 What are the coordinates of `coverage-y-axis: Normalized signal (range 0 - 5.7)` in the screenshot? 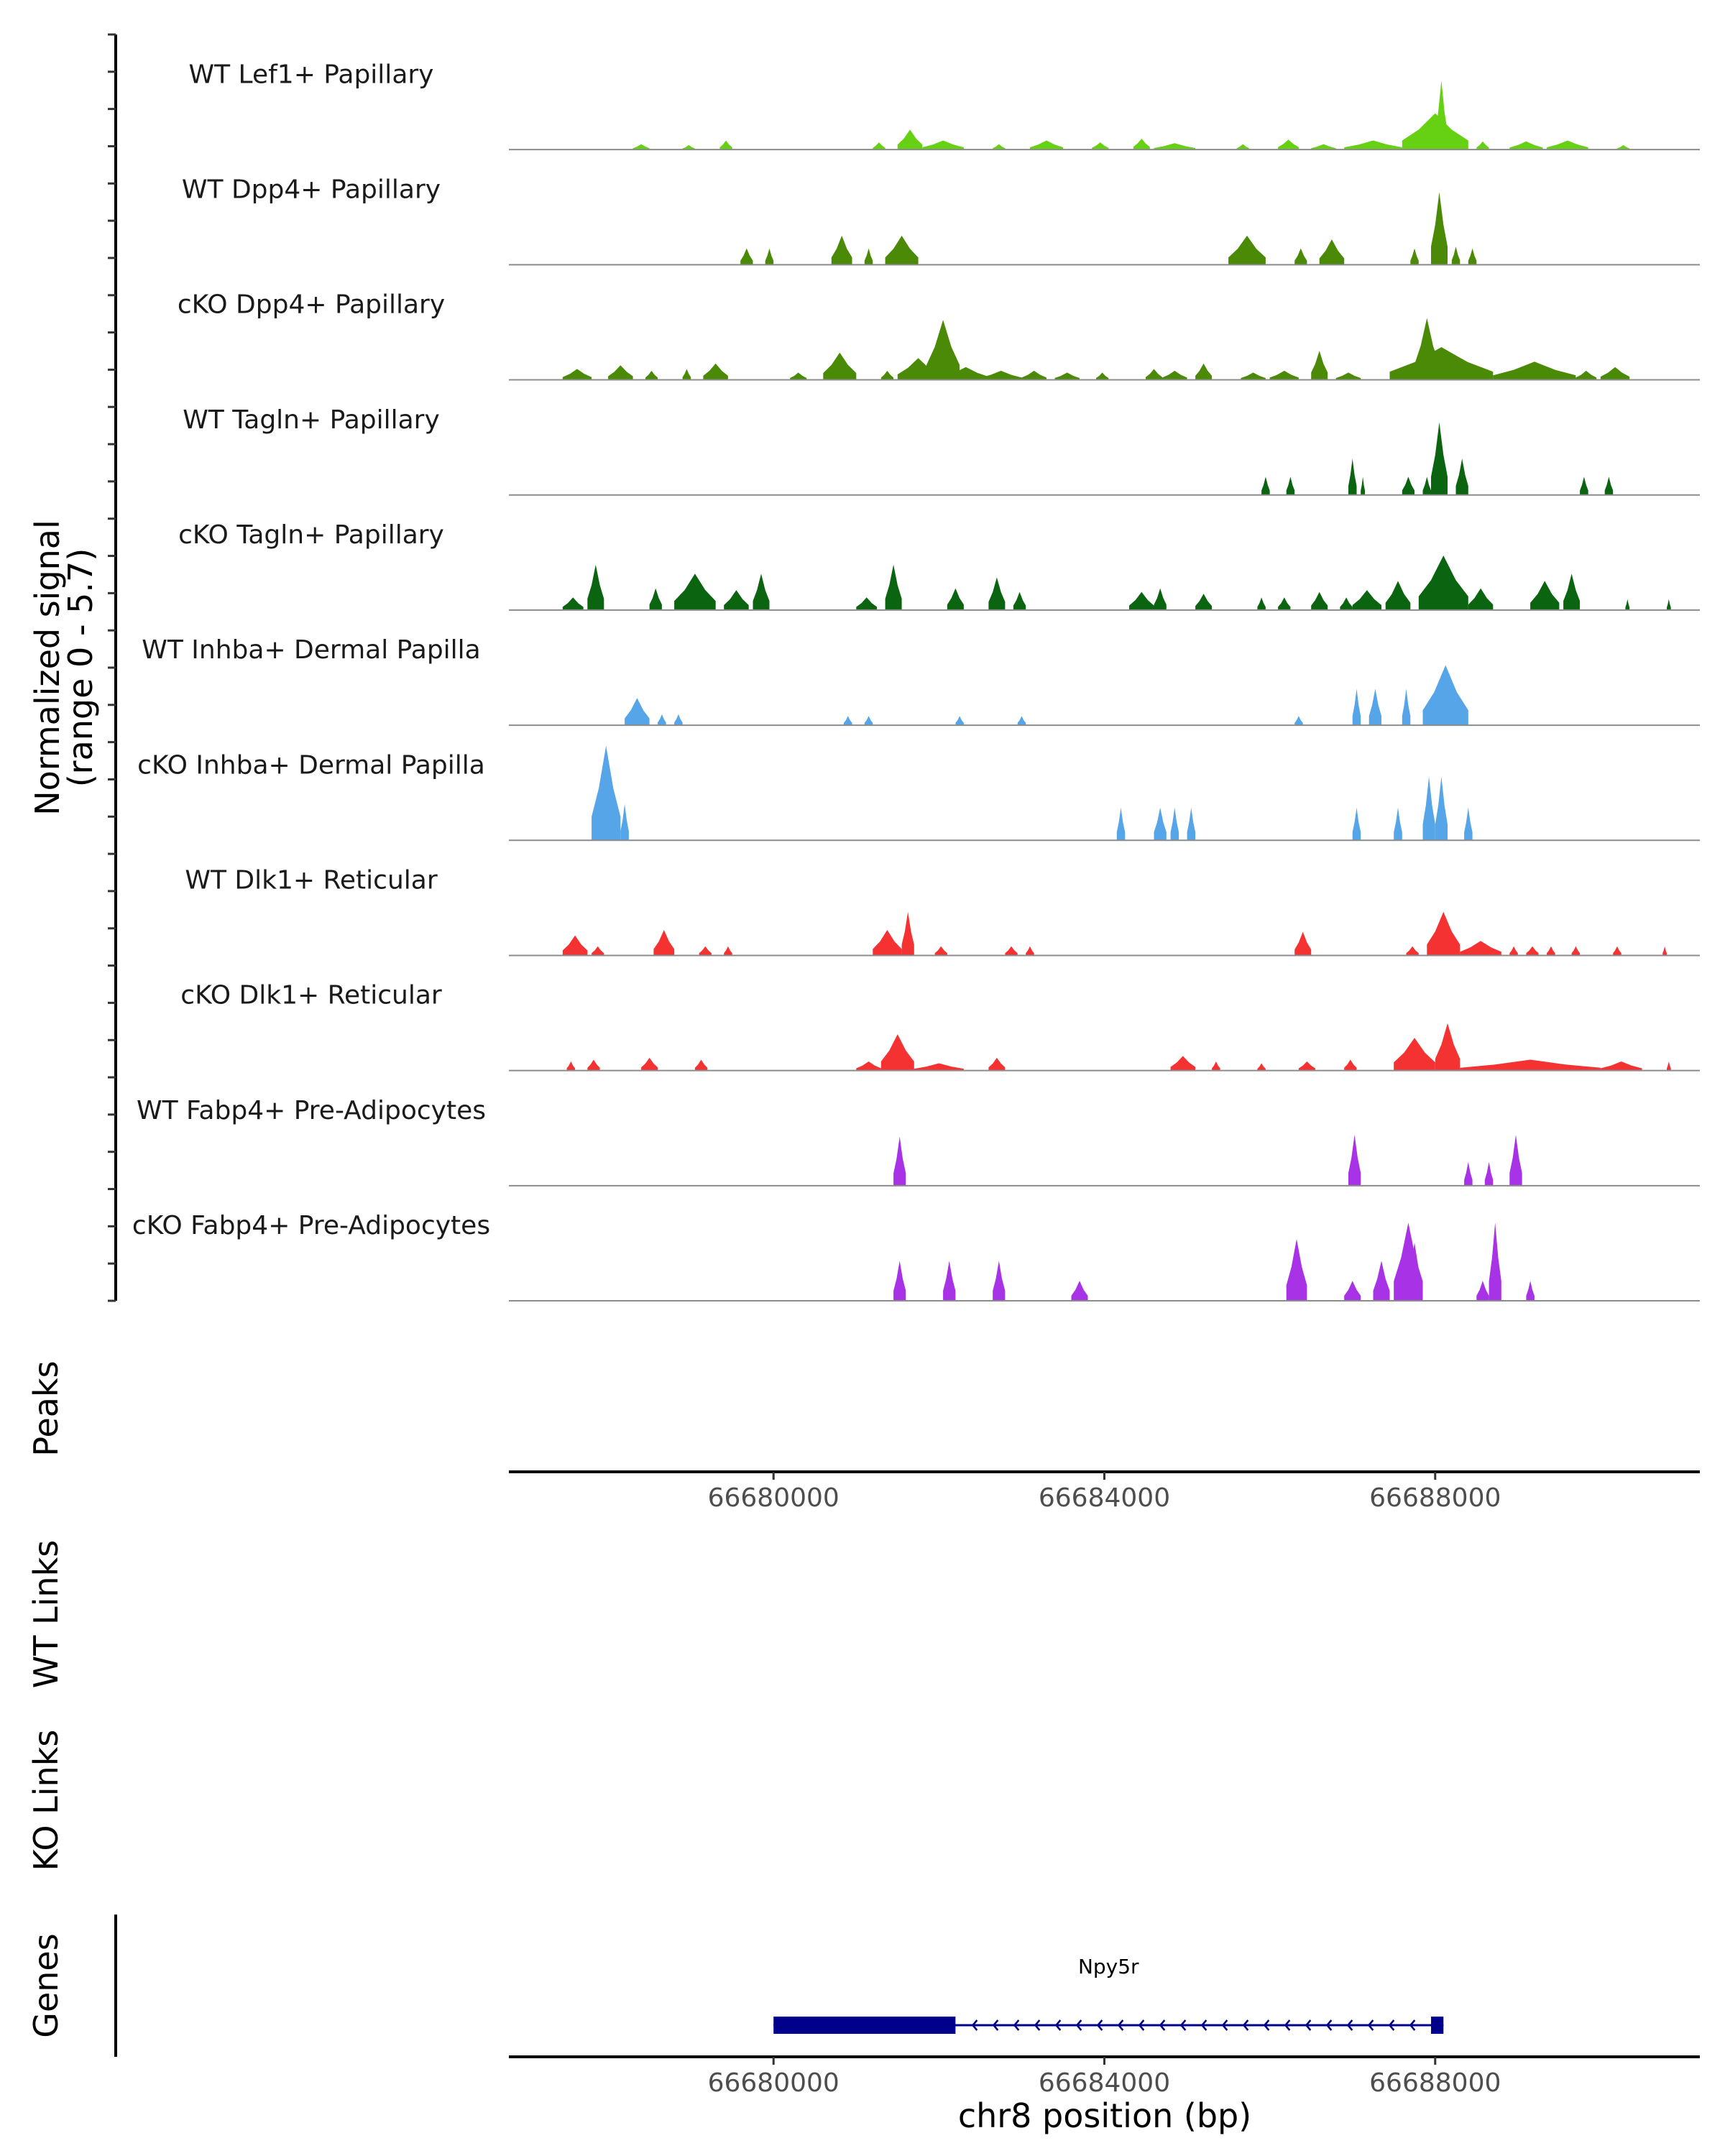 It's located at (72, 668).